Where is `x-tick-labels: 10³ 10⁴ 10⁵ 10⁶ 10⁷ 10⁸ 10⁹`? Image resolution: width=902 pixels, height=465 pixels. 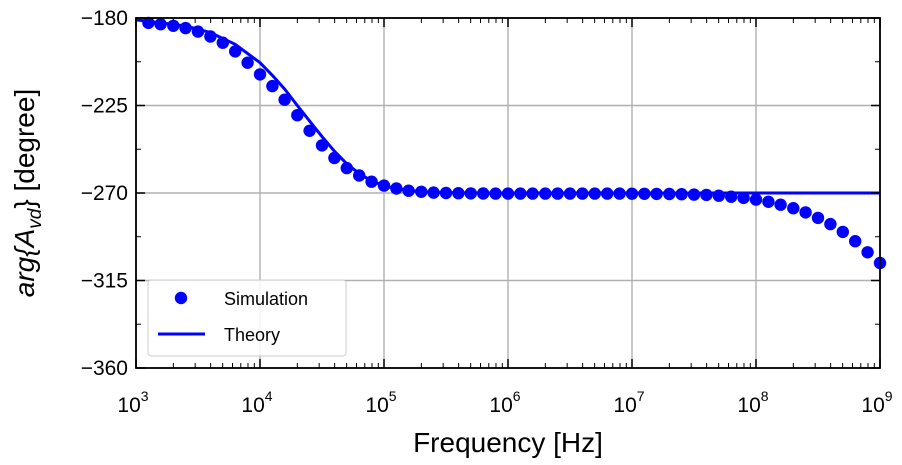
x-tick-labels: 10³ 10⁴ 10⁵ 10⁶ 10⁷ 10⁸ 10⁹ is located at coordinates (504, 402).